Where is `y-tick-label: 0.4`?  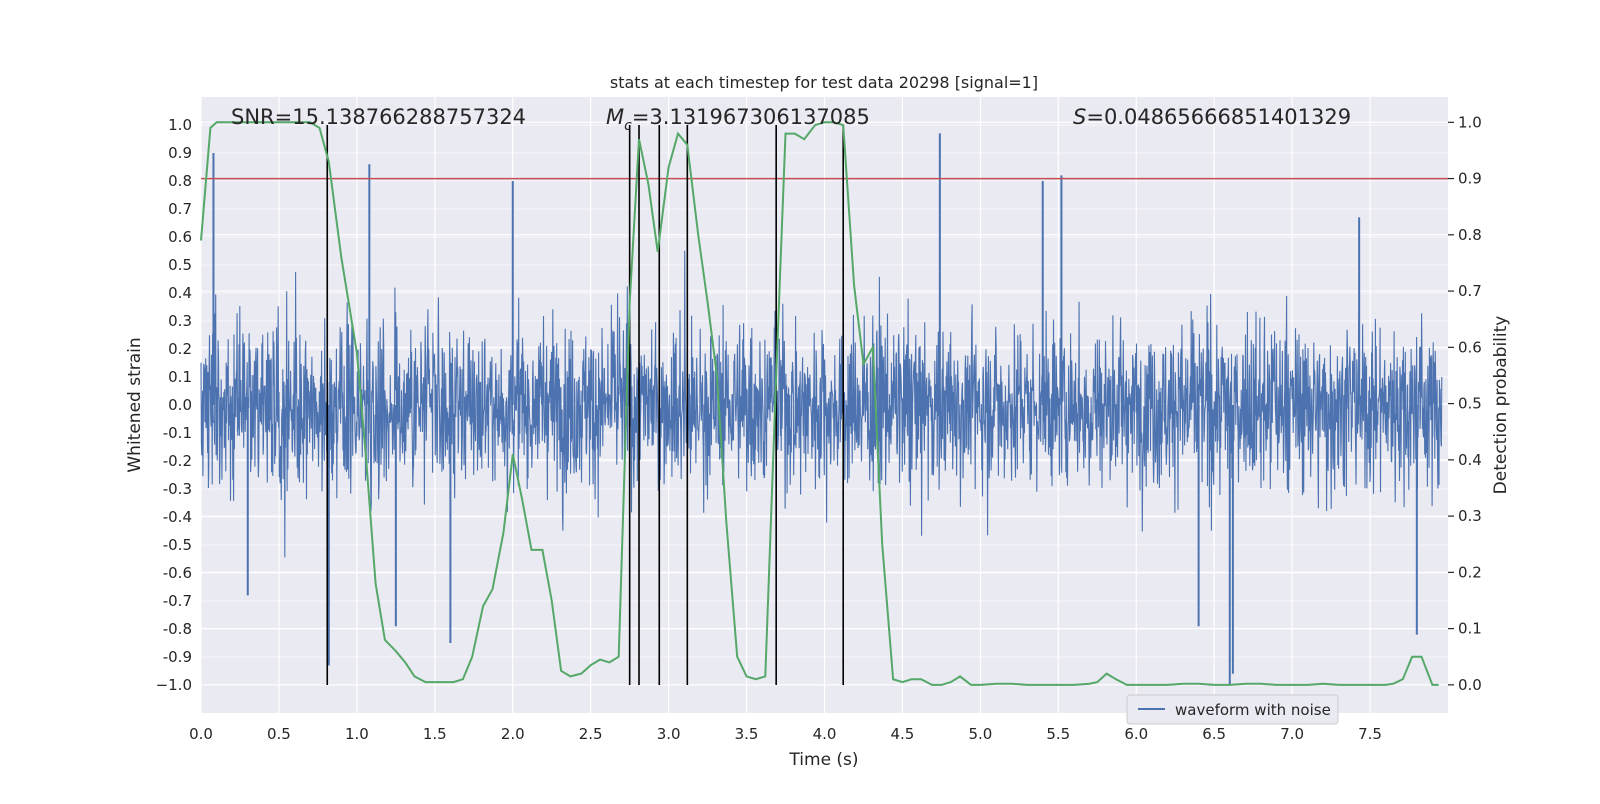 y-tick-label: 0.4 is located at coordinates (180, 293).